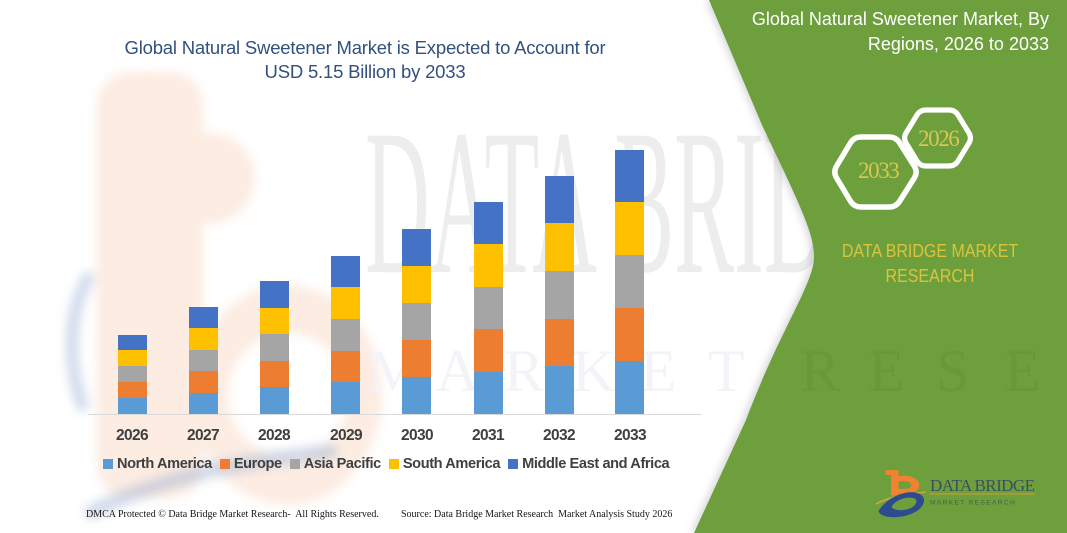  Describe the element at coordinates (982, 485) in the screenshot. I see `svg-text: DATA BRIDGE` at that location.